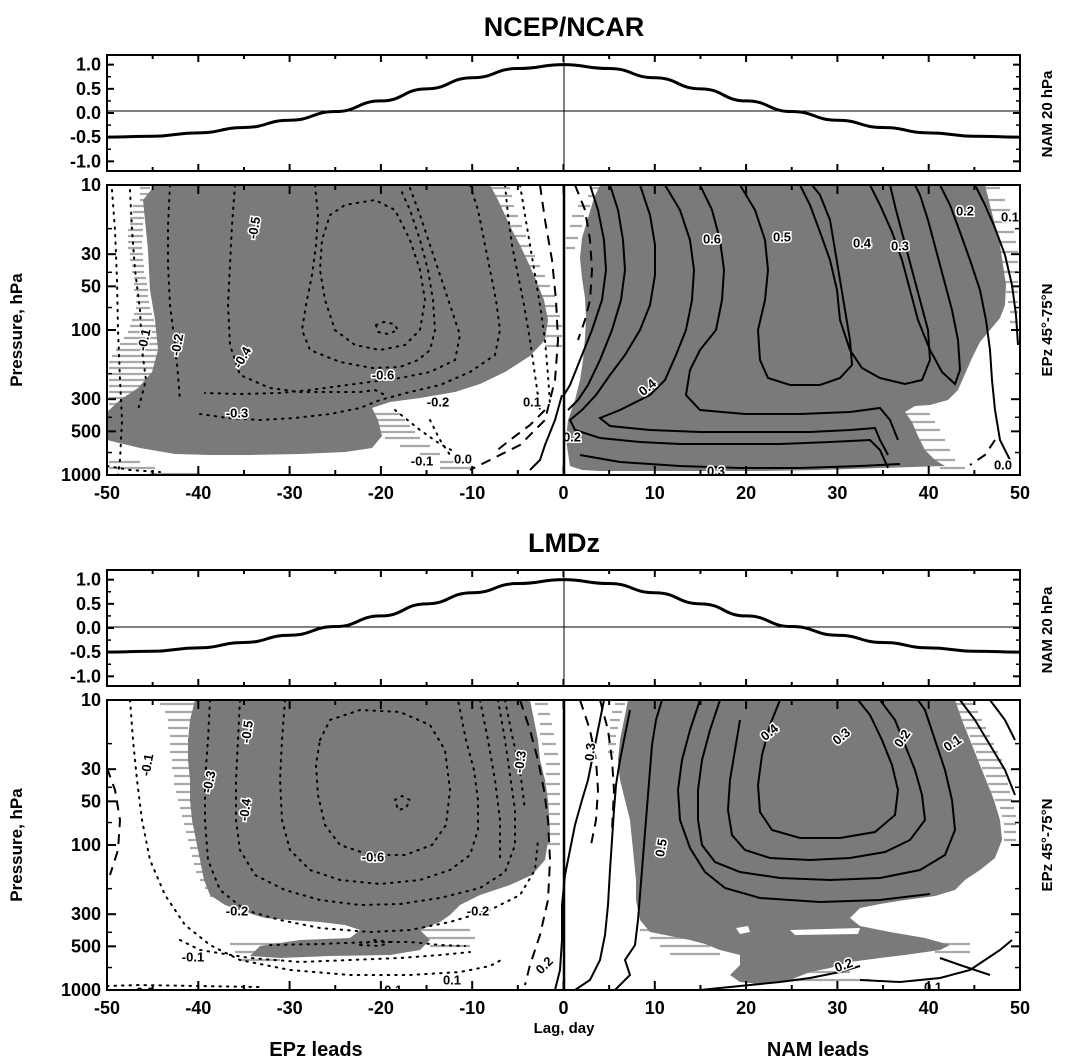 Image resolution: width=1069 pixels, height=1061 pixels. What do you see at coordinates (373, 856) in the screenshot?
I see `contour-label: -0.6` at bounding box center [373, 856].